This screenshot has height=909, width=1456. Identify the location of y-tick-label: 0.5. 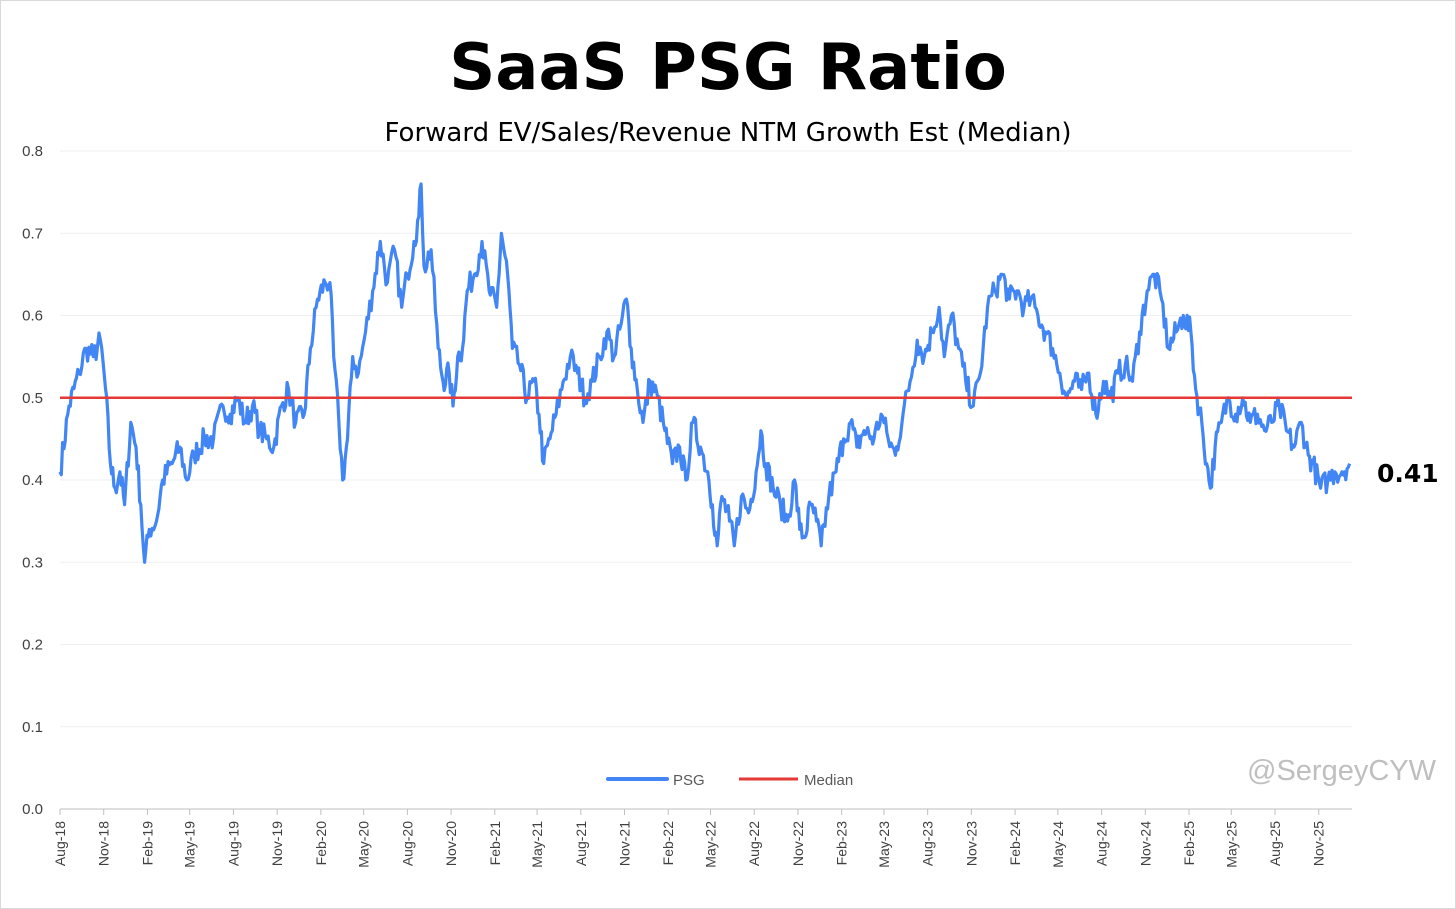
(32, 398).